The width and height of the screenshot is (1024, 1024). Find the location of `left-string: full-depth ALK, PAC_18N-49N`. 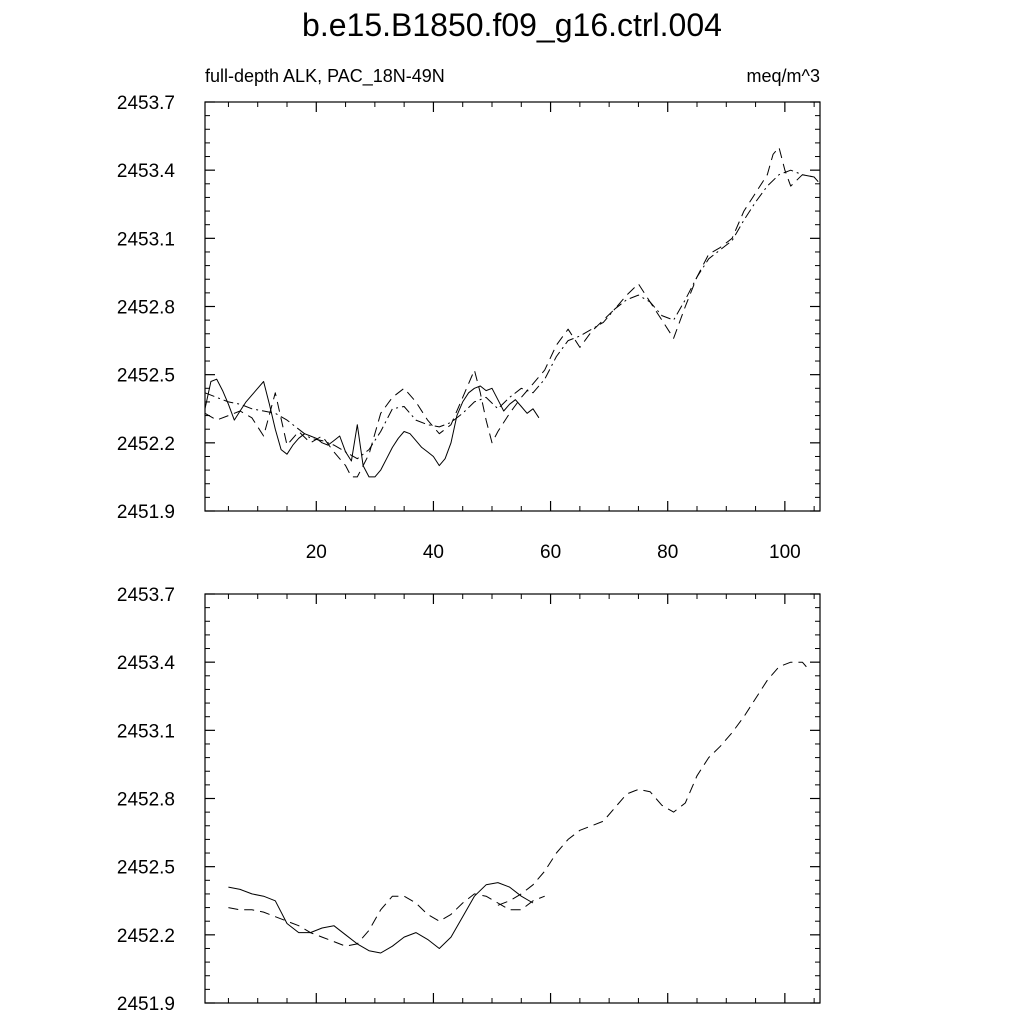

left-string: full-depth ALK, PAC_18N-49N is located at coordinates (325, 76).